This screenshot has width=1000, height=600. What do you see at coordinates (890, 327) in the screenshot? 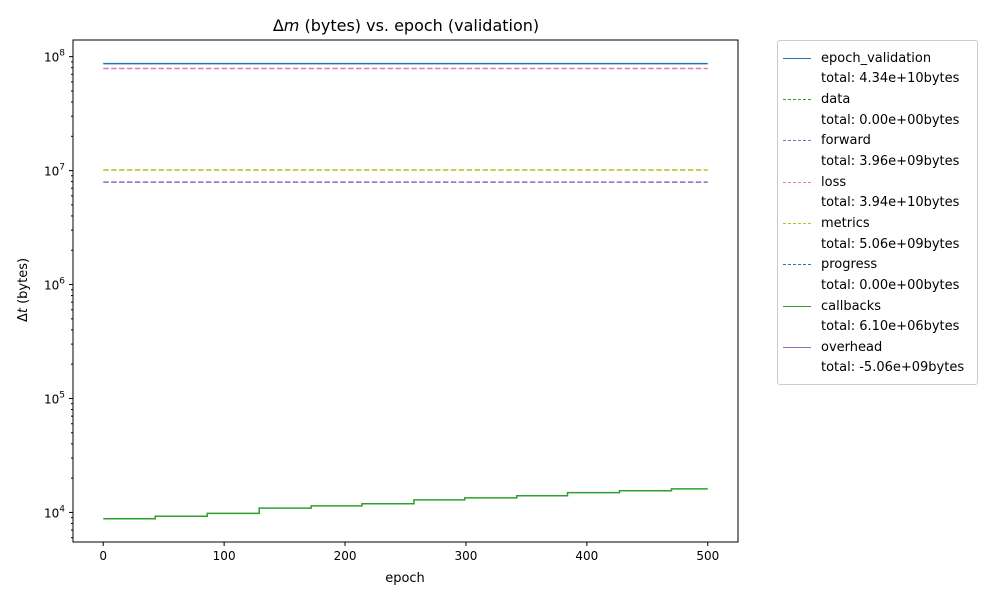
I see `legend-total: total: 6.10e+06bytes` at bounding box center [890, 327].